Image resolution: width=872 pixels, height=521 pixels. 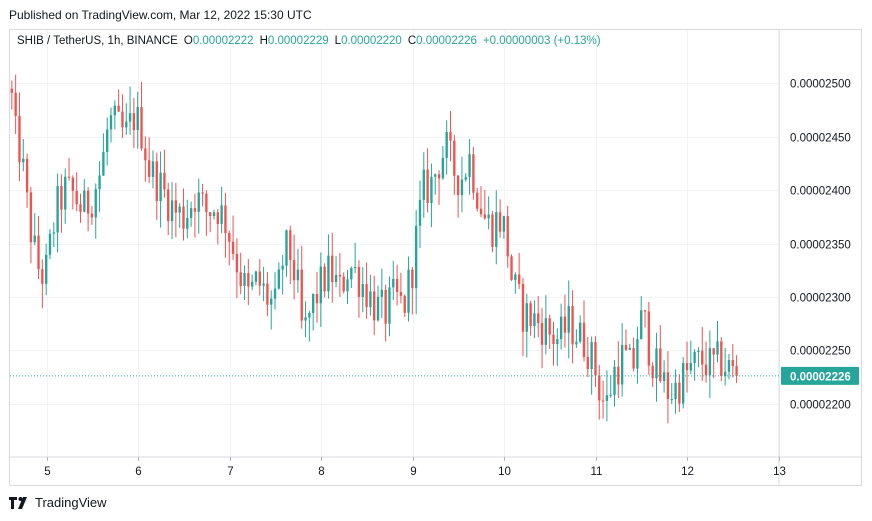 What do you see at coordinates (820, 406) in the screenshot?
I see `y-tick-label: 0.00002200` at bounding box center [820, 406].